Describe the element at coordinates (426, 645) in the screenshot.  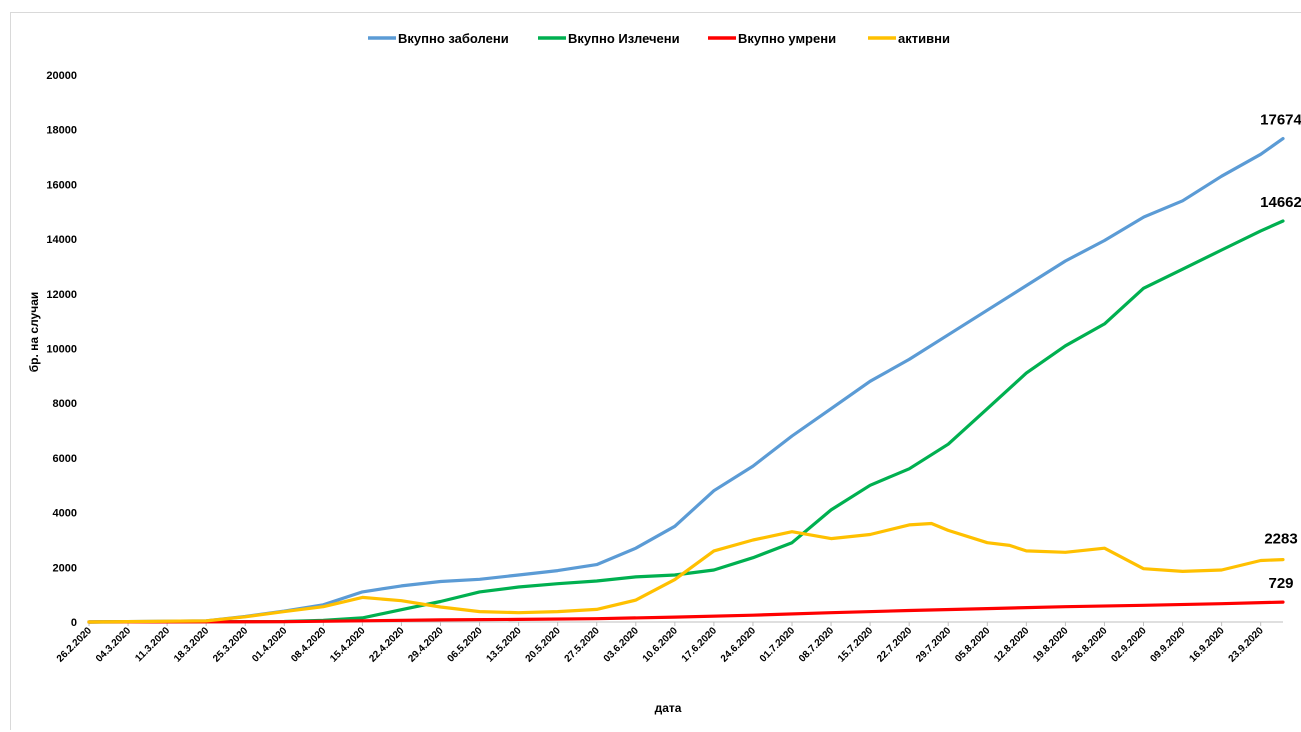
I see `x-tick-label: 29.4.2020` at that location.